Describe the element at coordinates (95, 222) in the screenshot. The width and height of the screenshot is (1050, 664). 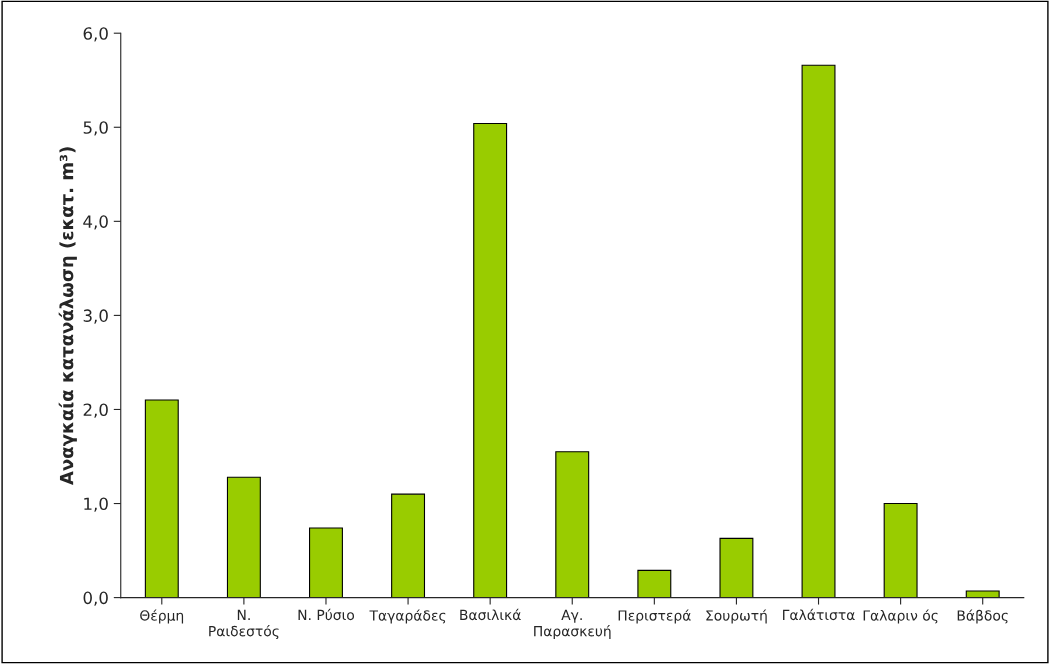
I see `y-tick-label: 4,0` at that location.